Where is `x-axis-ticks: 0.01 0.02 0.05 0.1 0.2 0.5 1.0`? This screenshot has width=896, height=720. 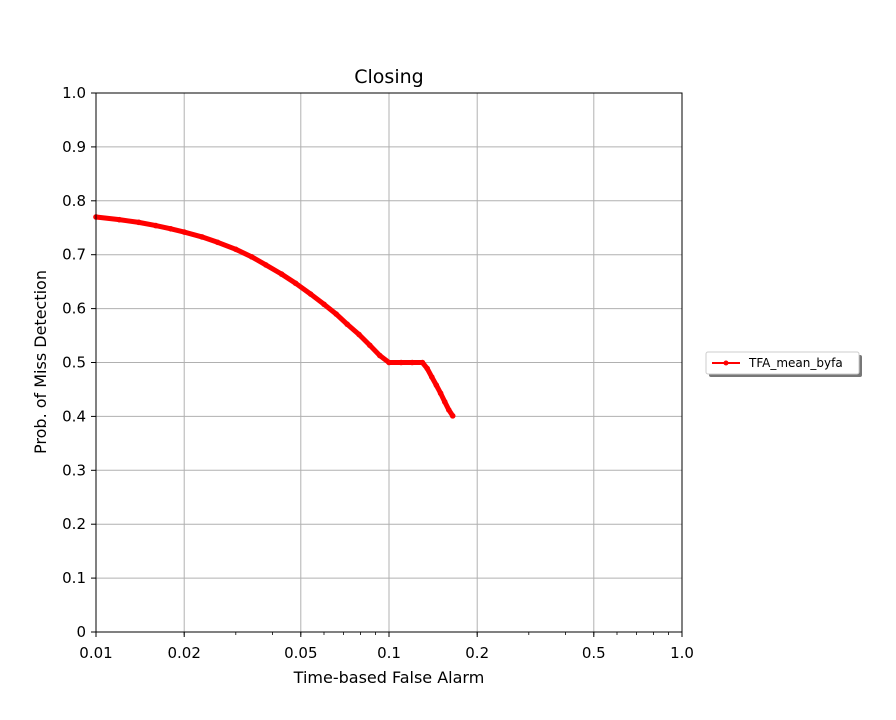 x-axis-ticks: 0.01 0.02 0.05 0.1 0.2 0.5 1.0 is located at coordinates (386, 647).